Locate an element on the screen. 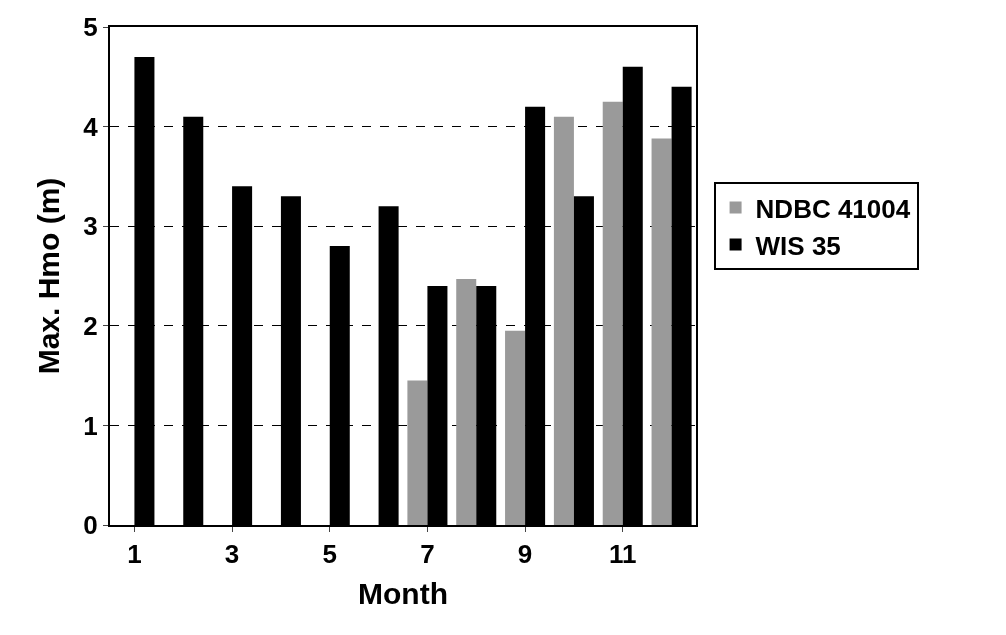  y-tick-label: 2 is located at coordinates (90, 325).